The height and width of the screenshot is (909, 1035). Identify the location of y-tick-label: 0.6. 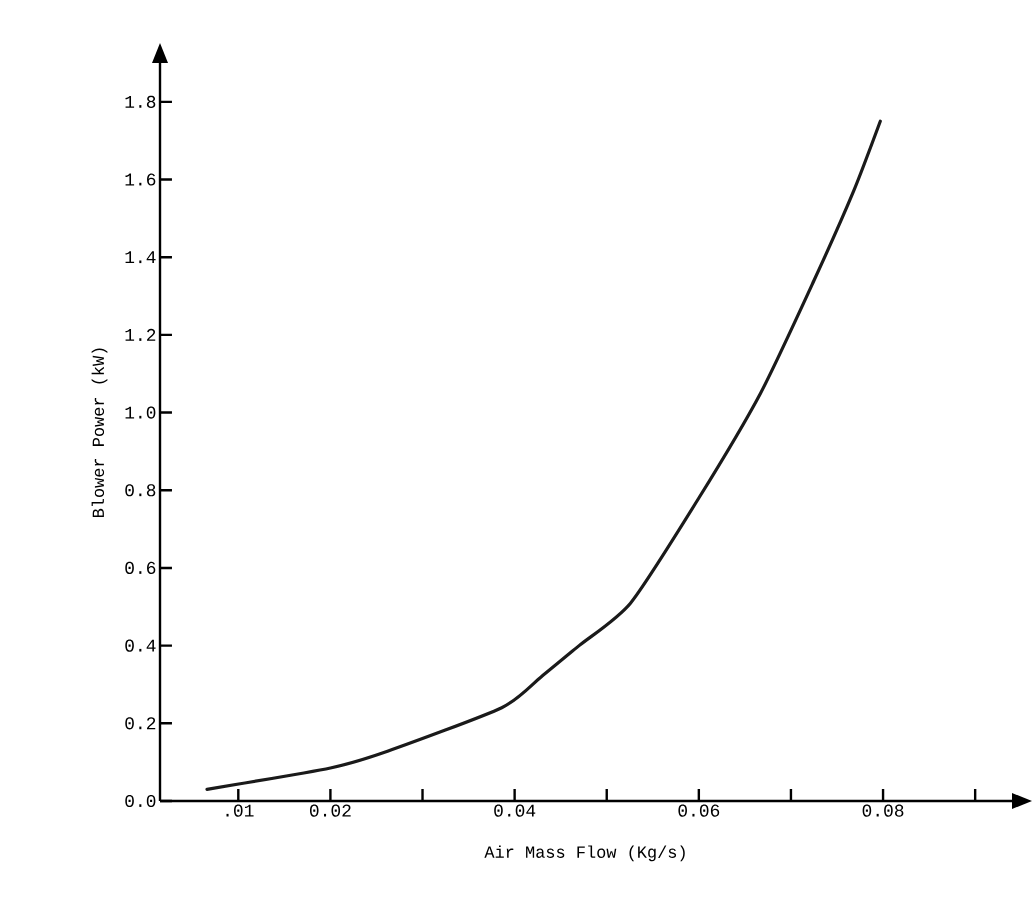
(140, 568).